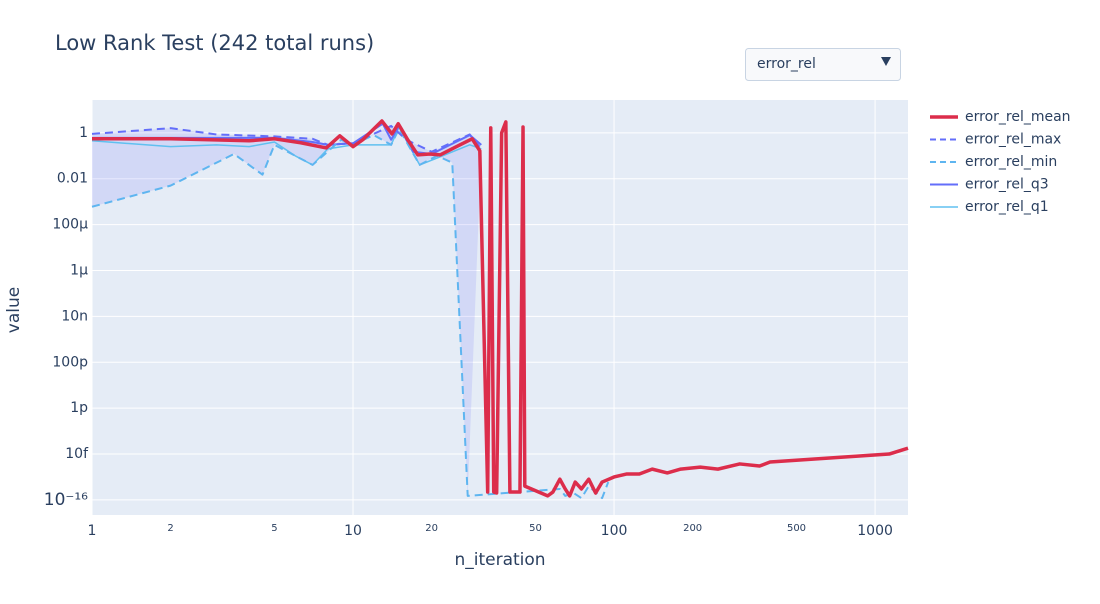 The height and width of the screenshot is (604, 1100). I want to click on chart-title: Low Rank Test (242 total runs), so click(214, 43).